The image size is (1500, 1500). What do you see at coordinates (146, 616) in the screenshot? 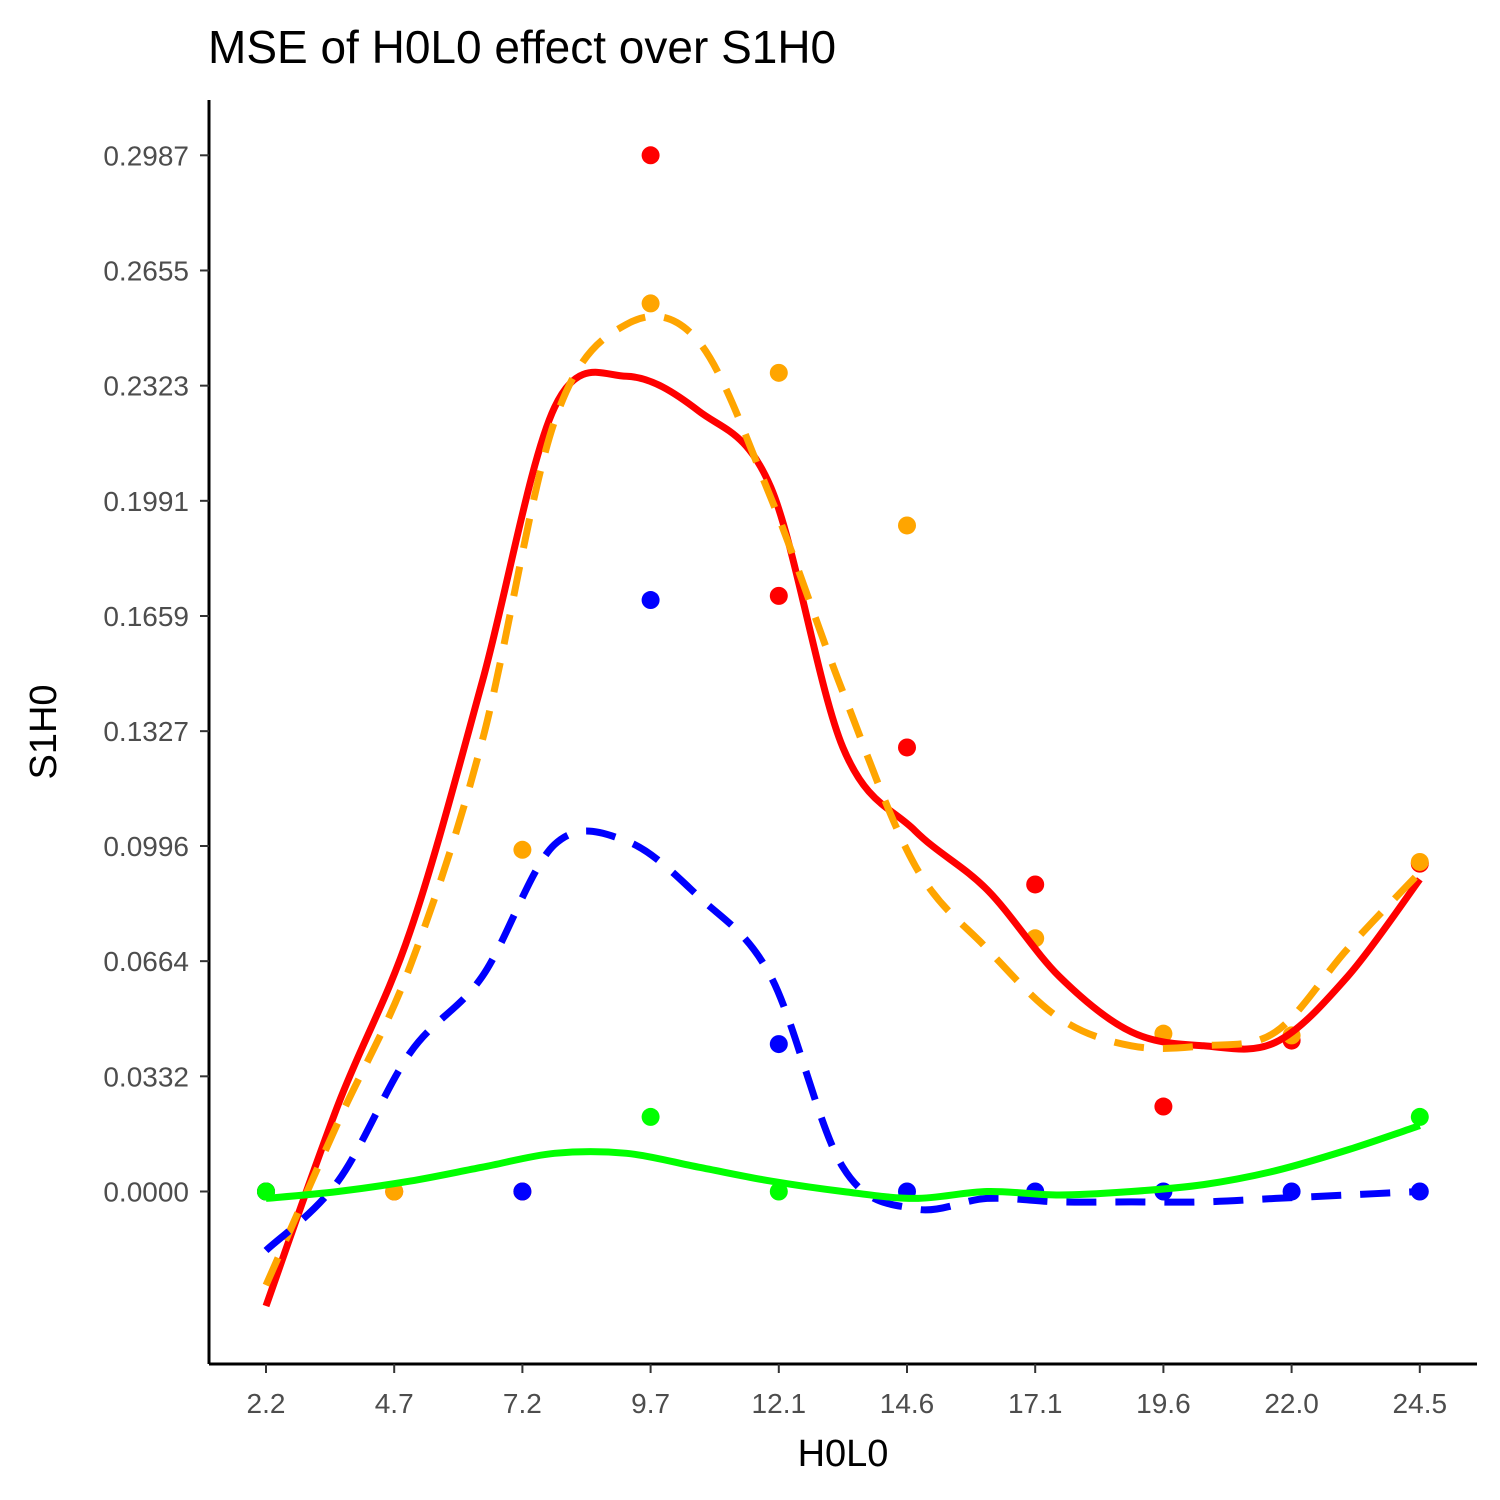
I see `y-tick-label: 0.1659` at bounding box center [146, 616].